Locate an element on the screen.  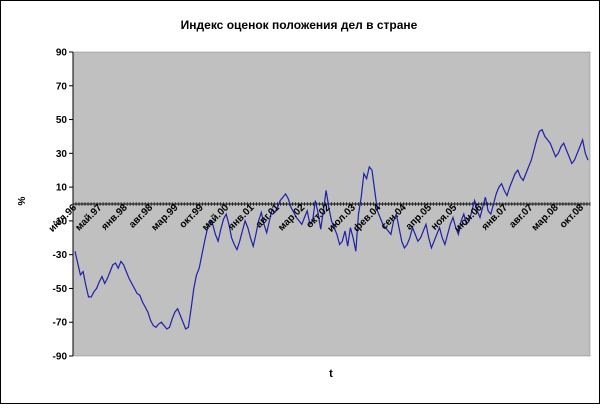
y-tick-label: 50 is located at coordinates (62, 120).